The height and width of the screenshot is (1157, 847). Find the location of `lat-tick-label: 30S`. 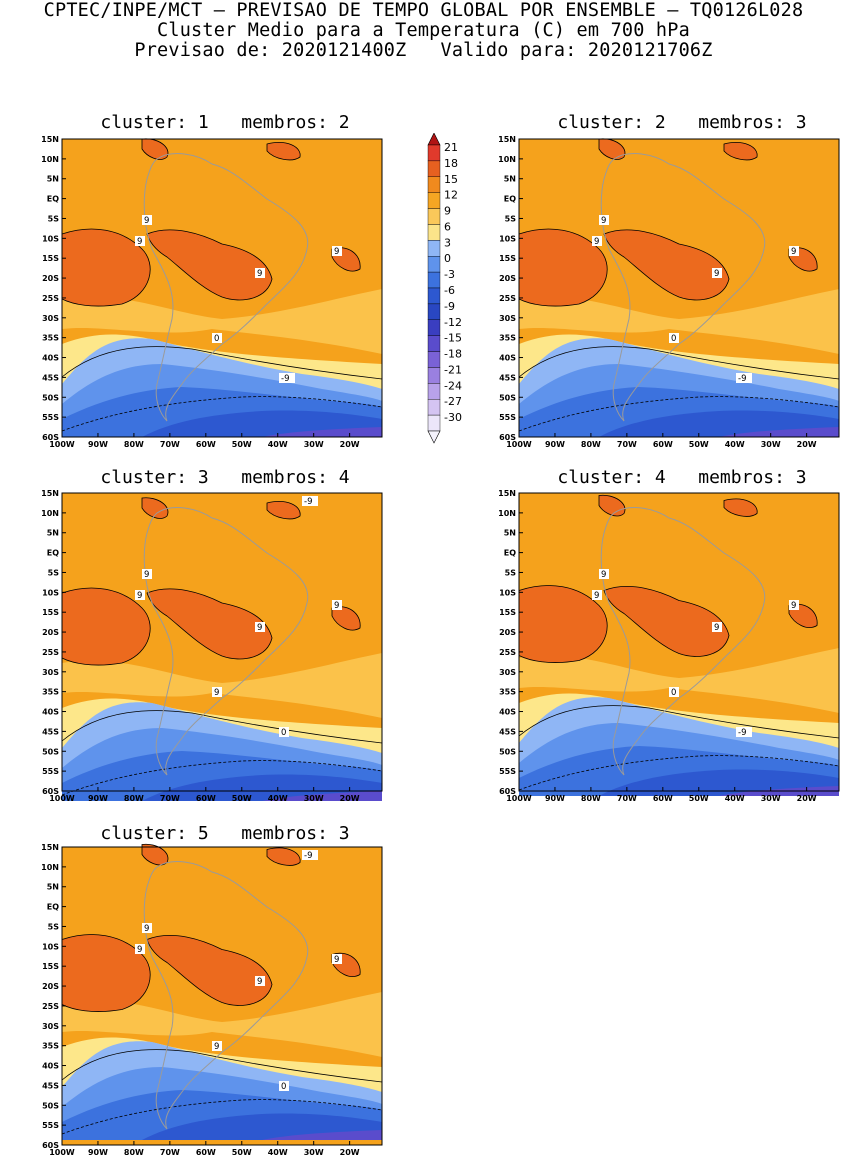

lat-tick-label: 30S is located at coordinates (507, 672).